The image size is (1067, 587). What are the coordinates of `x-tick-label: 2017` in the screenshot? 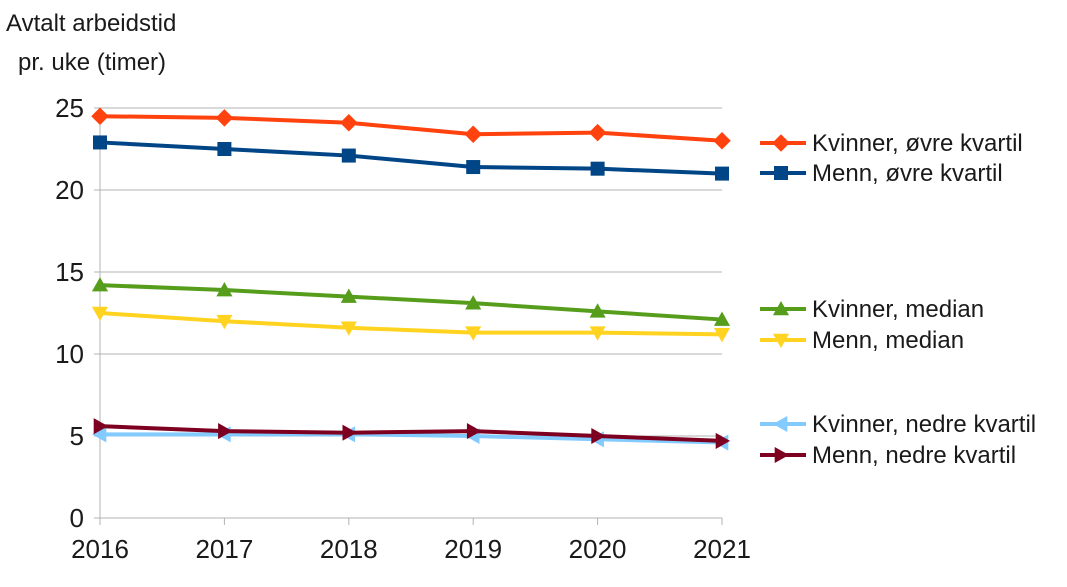 It's located at (224, 549).